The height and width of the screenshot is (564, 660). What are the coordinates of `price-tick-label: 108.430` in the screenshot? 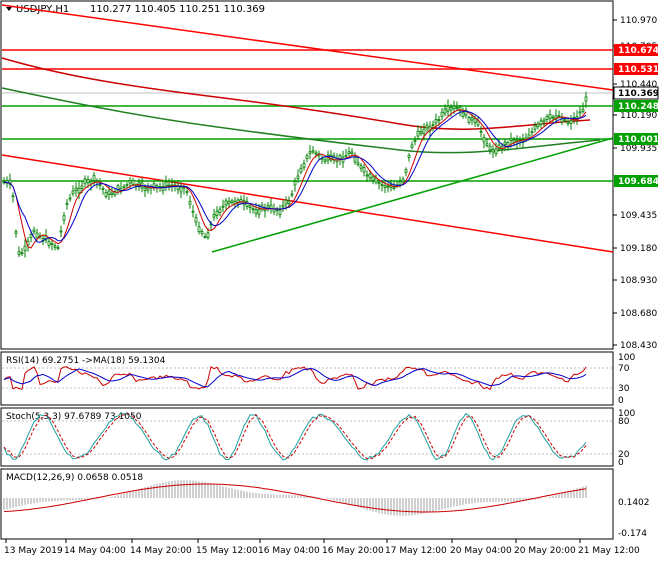 It's located at (638, 346).